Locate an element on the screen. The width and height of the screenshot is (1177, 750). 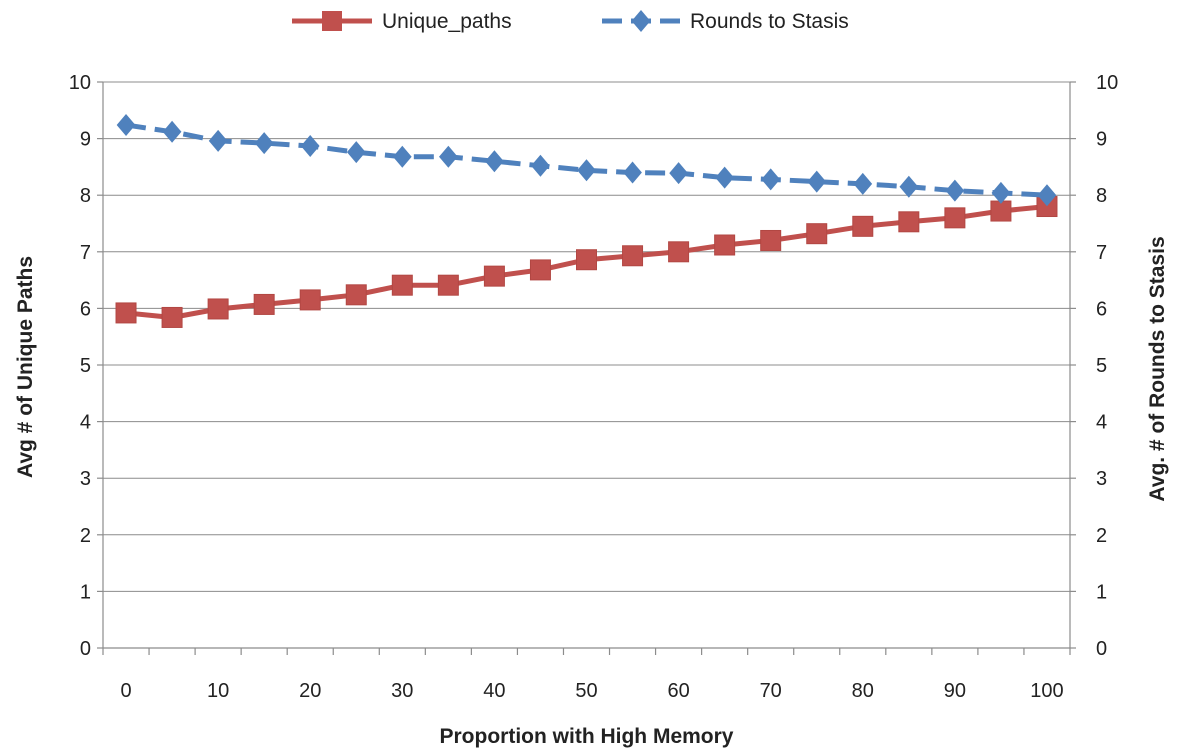
legend: Unique_paths Rounds to Stasis is located at coordinates (570, 21).